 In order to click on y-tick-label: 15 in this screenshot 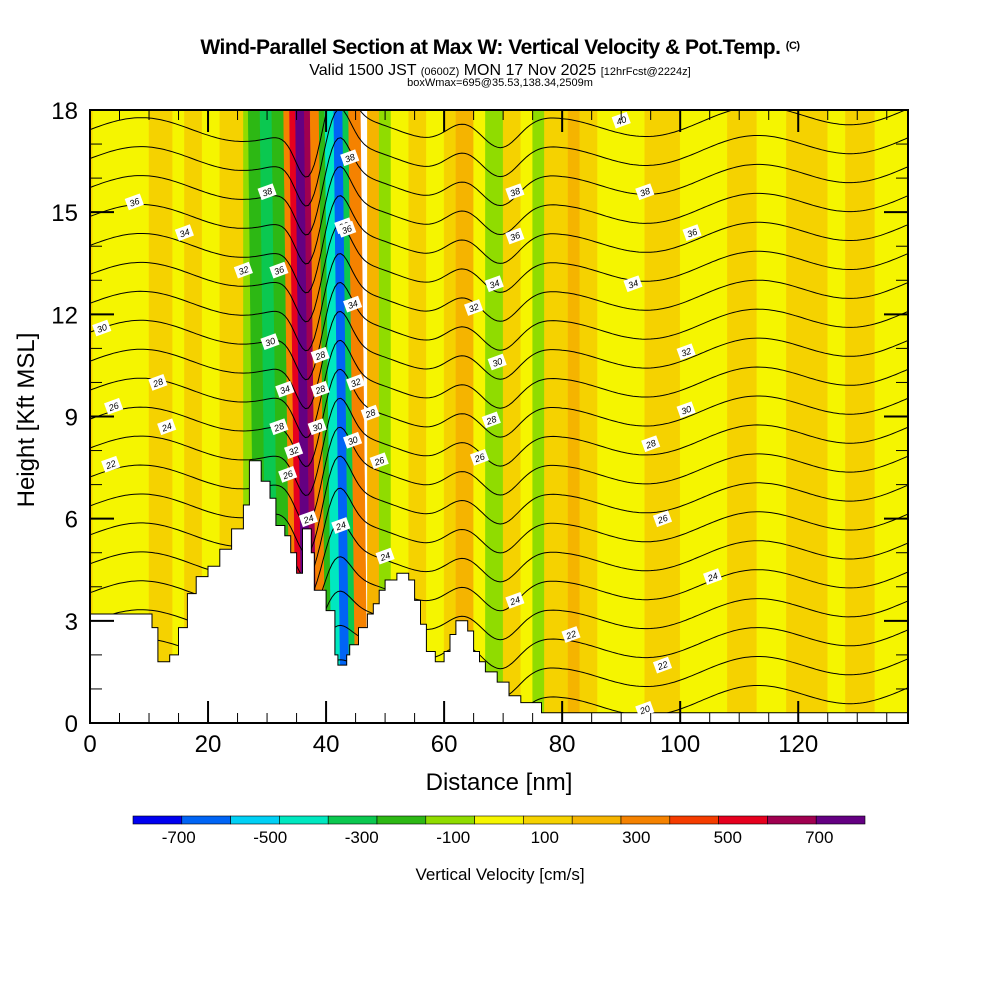, I will do `click(64, 213)`.